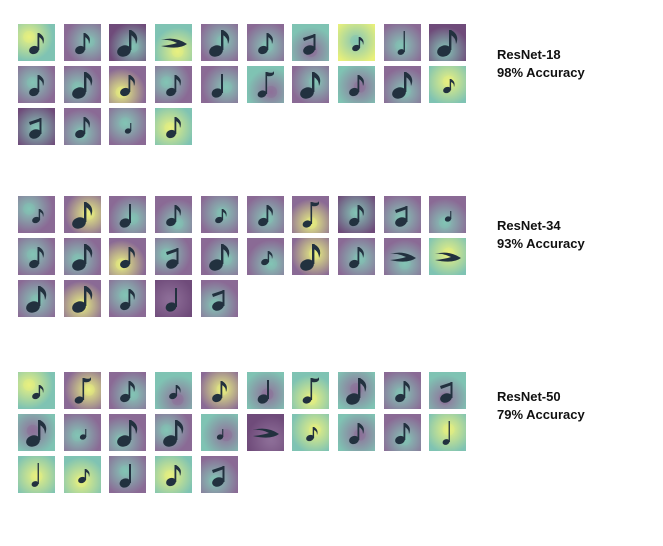  I want to click on model-name: ResNet-34, so click(529, 225).